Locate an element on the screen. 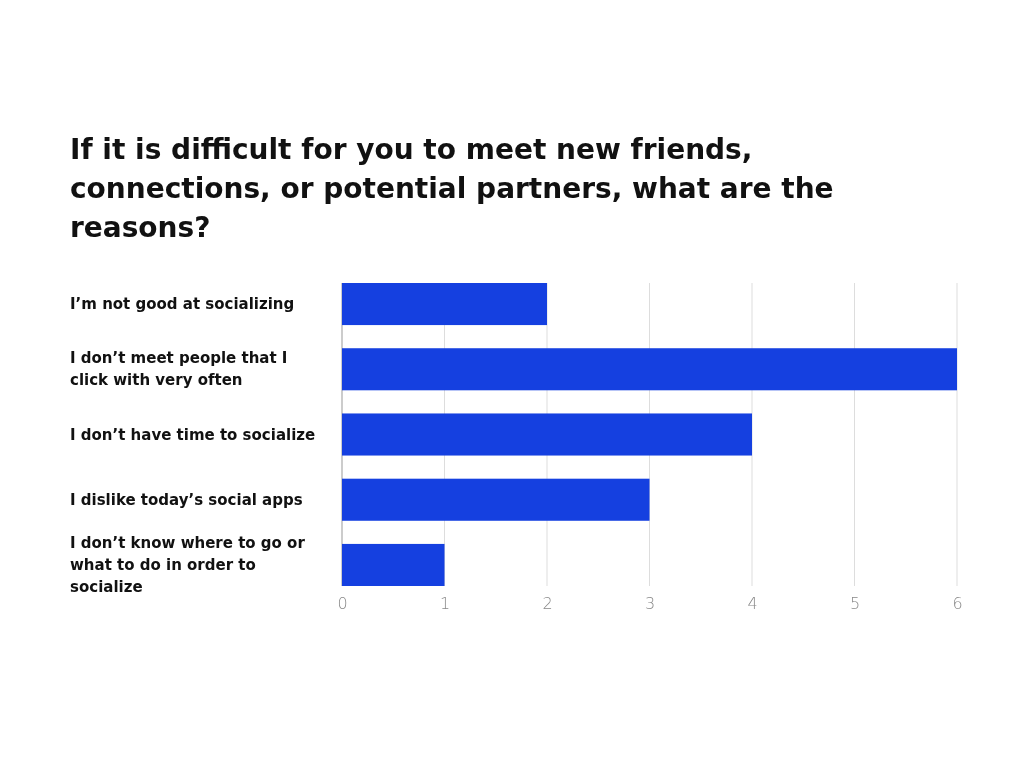  chart-title: If it is difficult for you to meet new friends, connections, or potential partners, what are the reasons? is located at coordinates (452, 188).